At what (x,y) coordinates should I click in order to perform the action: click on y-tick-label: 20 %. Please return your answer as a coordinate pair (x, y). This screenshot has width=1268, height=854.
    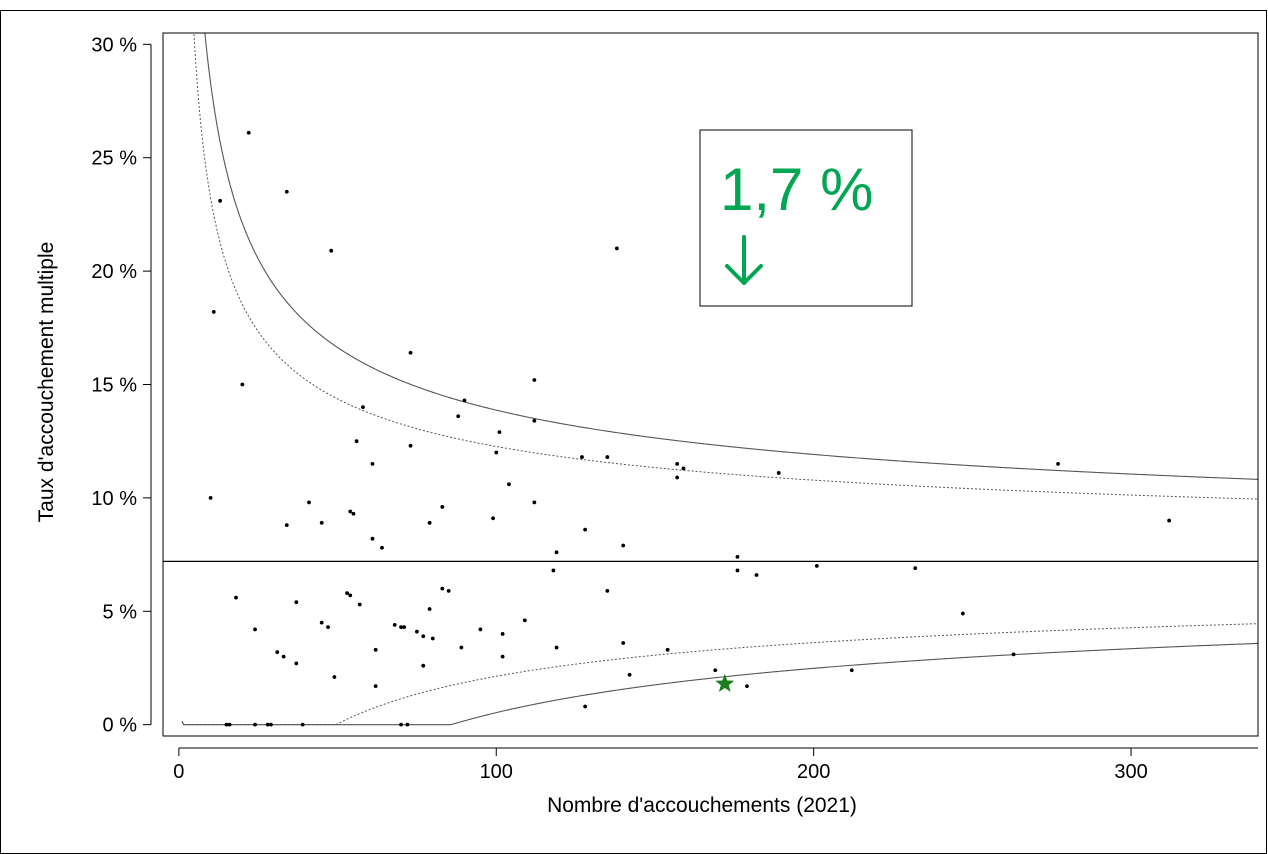
    Looking at the image, I should click on (114, 272).